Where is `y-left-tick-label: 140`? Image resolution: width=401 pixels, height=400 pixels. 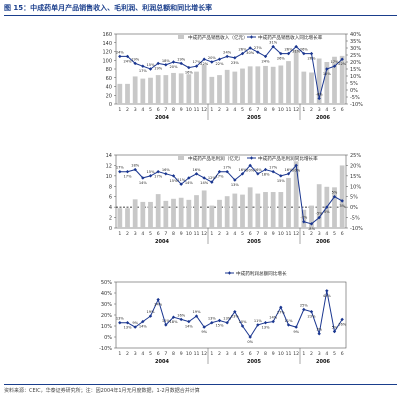
y-left-tick-label: 140 is located at coordinates (107, 44).